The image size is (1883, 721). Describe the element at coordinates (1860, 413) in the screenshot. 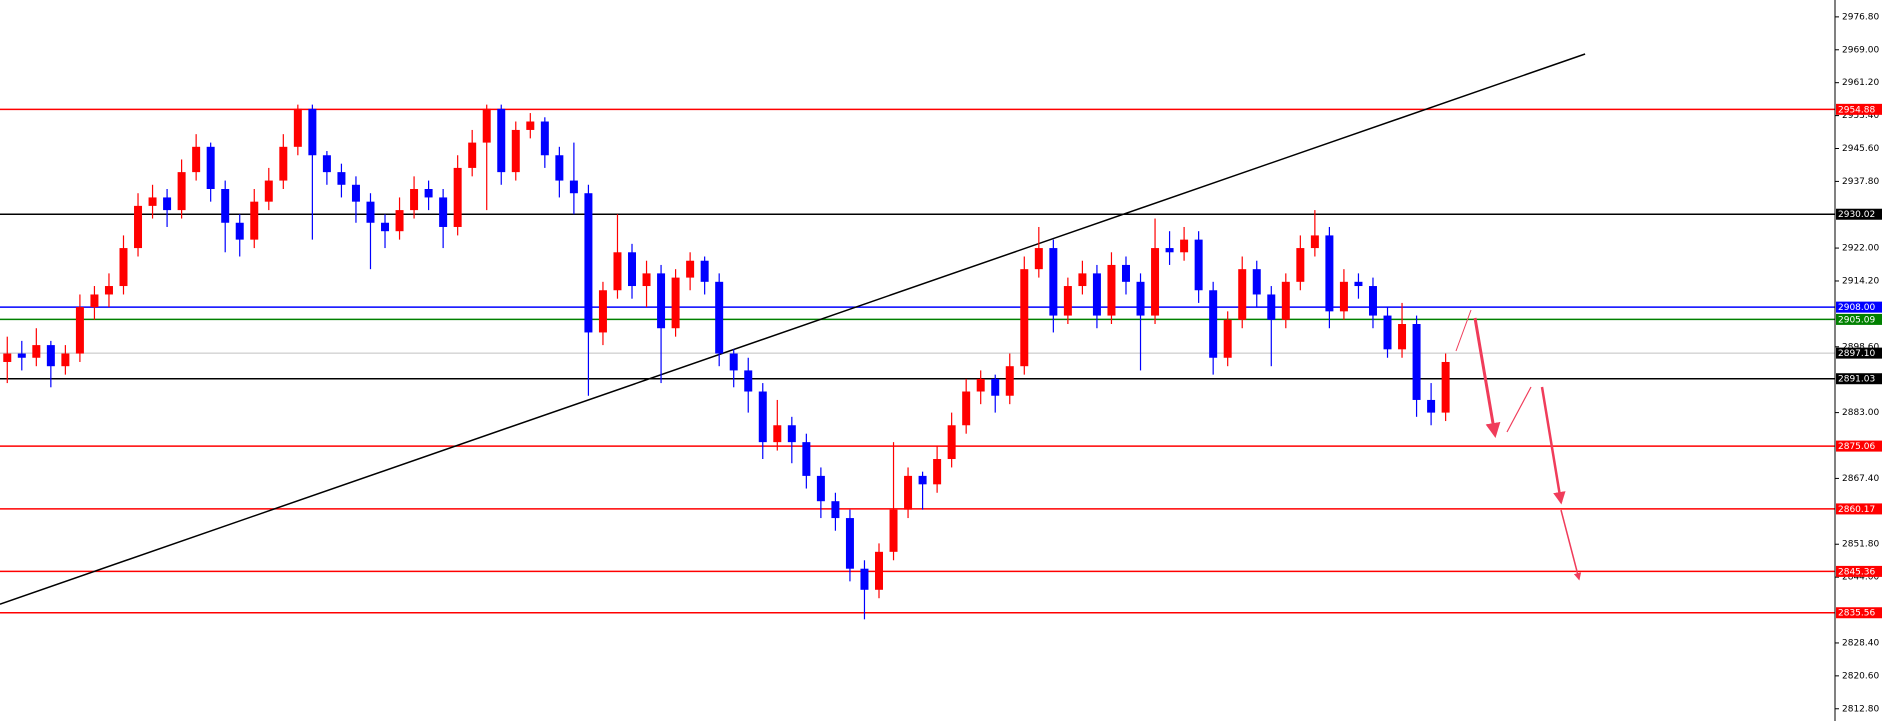

I see `y-tick-label: 2883.00` at that location.